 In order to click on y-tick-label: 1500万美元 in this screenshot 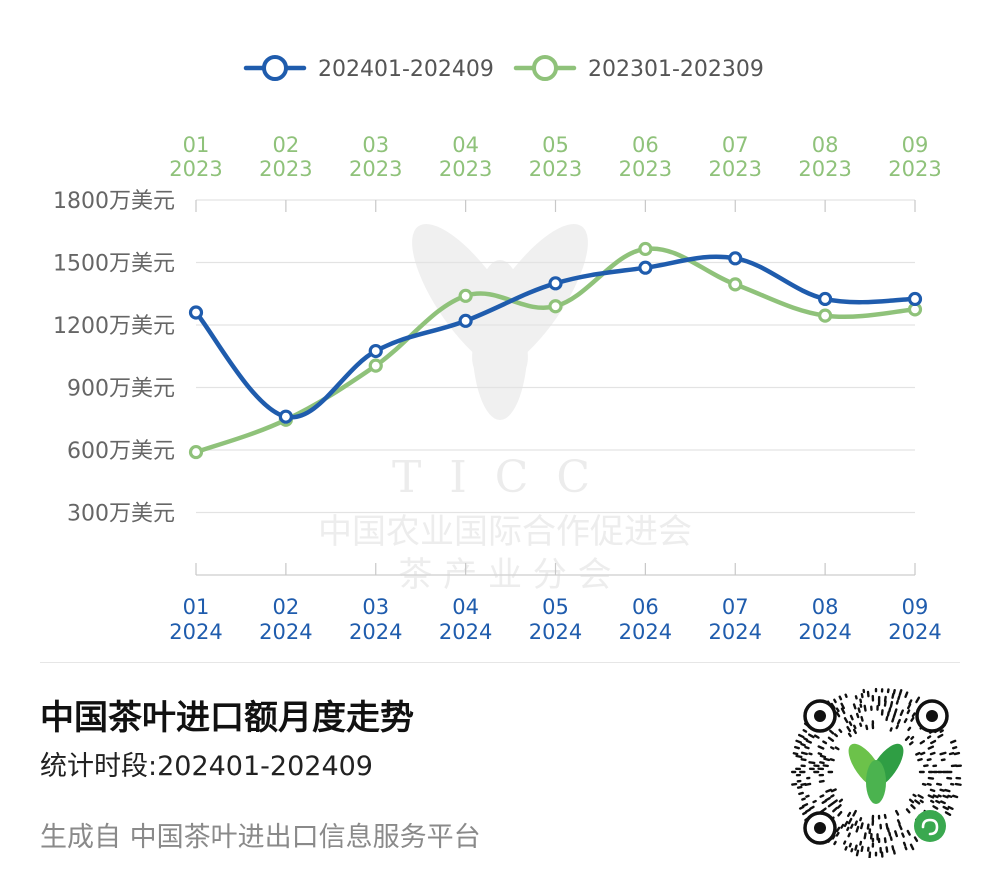, I will do `click(114, 264)`.